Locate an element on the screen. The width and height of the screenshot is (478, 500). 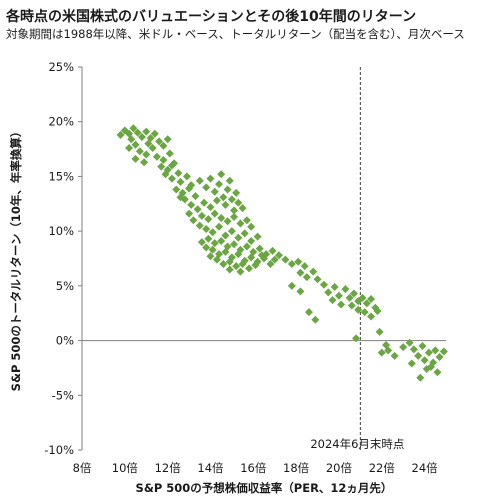
x-tick-label: 22倍 is located at coordinates (382, 468).